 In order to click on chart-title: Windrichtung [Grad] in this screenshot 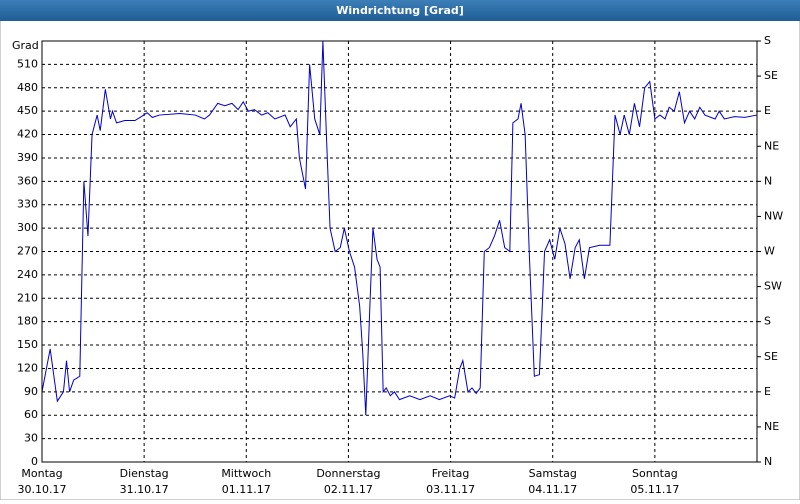, I will do `click(400, 10)`.